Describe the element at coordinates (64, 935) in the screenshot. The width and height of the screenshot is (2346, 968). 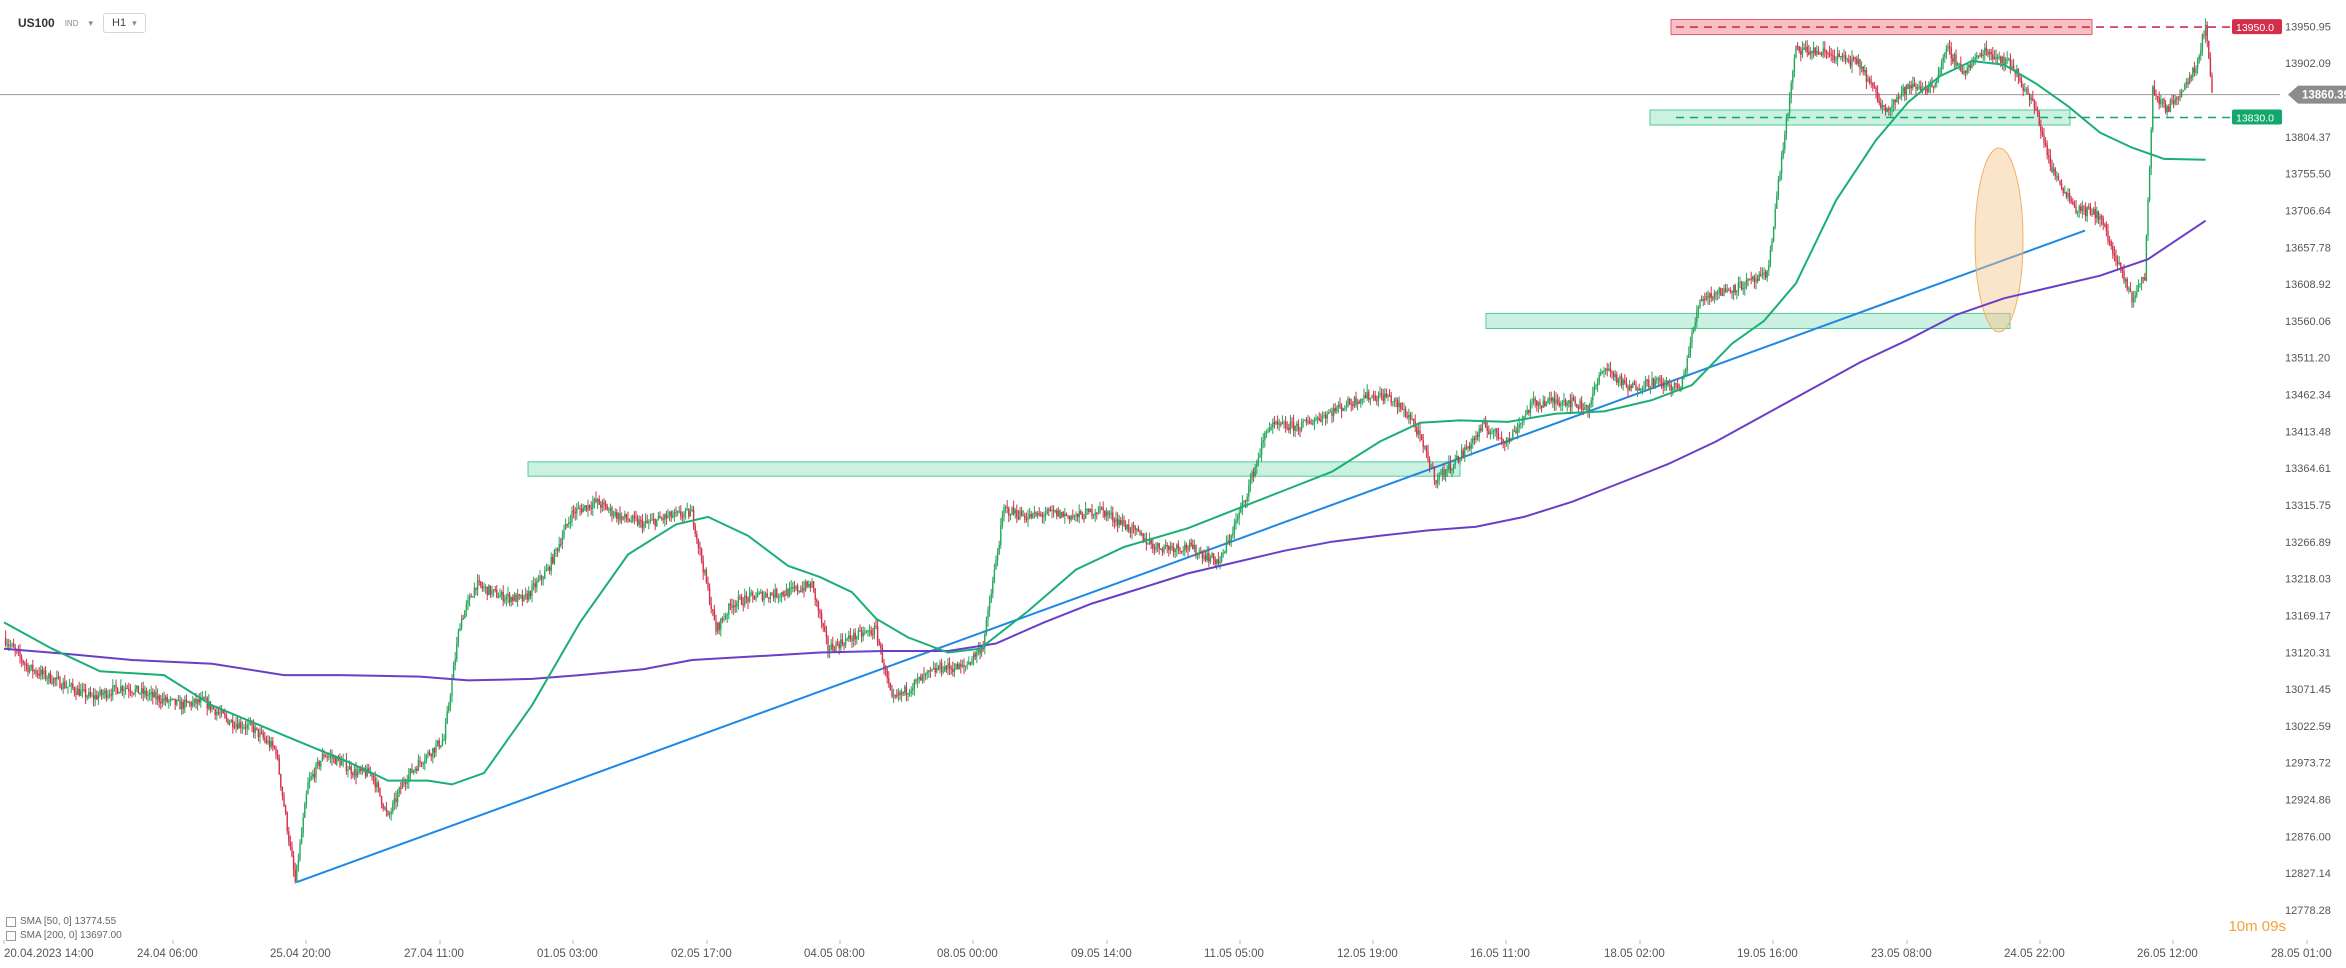
I see `legend-sma200: SMA [200, 0] 13697.00` at that location.